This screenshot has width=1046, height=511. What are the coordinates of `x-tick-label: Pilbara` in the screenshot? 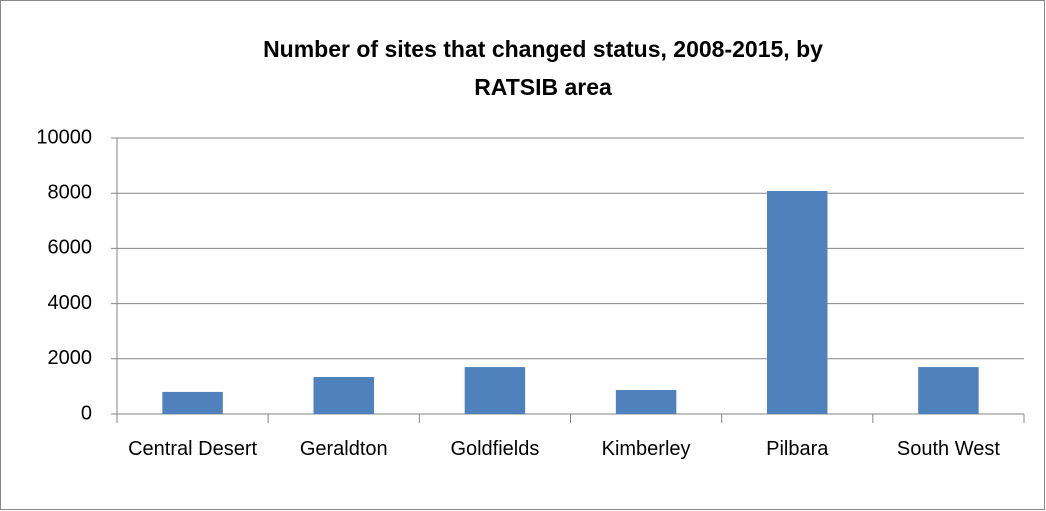 It's located at (797, 449).